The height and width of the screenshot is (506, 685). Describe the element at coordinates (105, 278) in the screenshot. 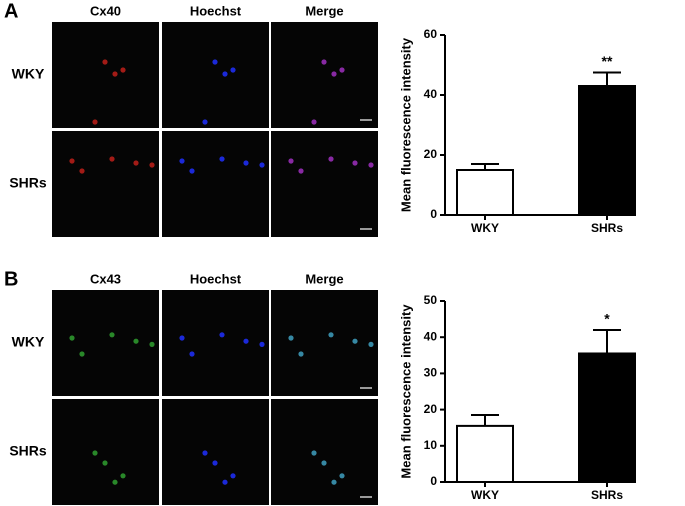

I see `column-header: Cx43` at that location.